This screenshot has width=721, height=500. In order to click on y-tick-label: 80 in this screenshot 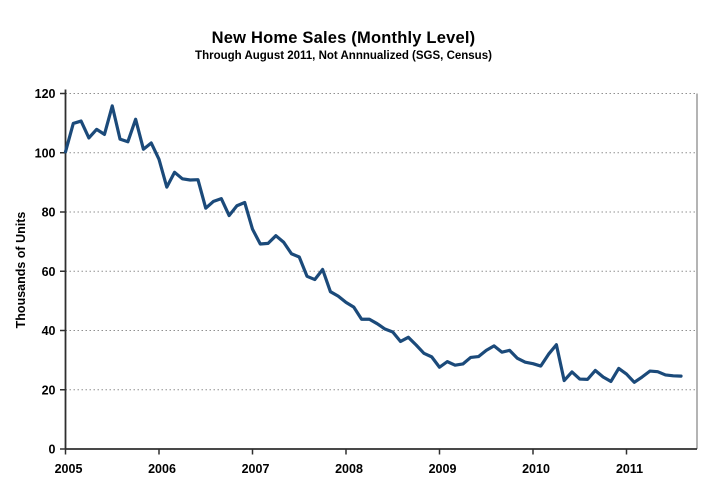, I will do `click(49, 213)`.